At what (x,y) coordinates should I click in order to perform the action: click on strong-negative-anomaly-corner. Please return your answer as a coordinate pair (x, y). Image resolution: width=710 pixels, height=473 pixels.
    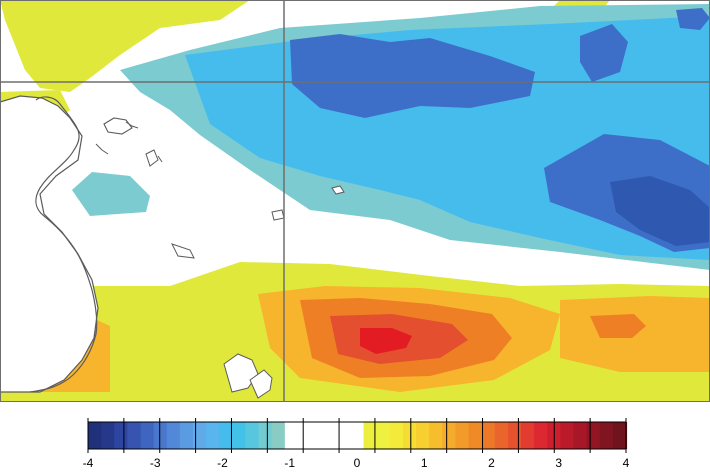
    Looking at the image, I should click on (693, 19).